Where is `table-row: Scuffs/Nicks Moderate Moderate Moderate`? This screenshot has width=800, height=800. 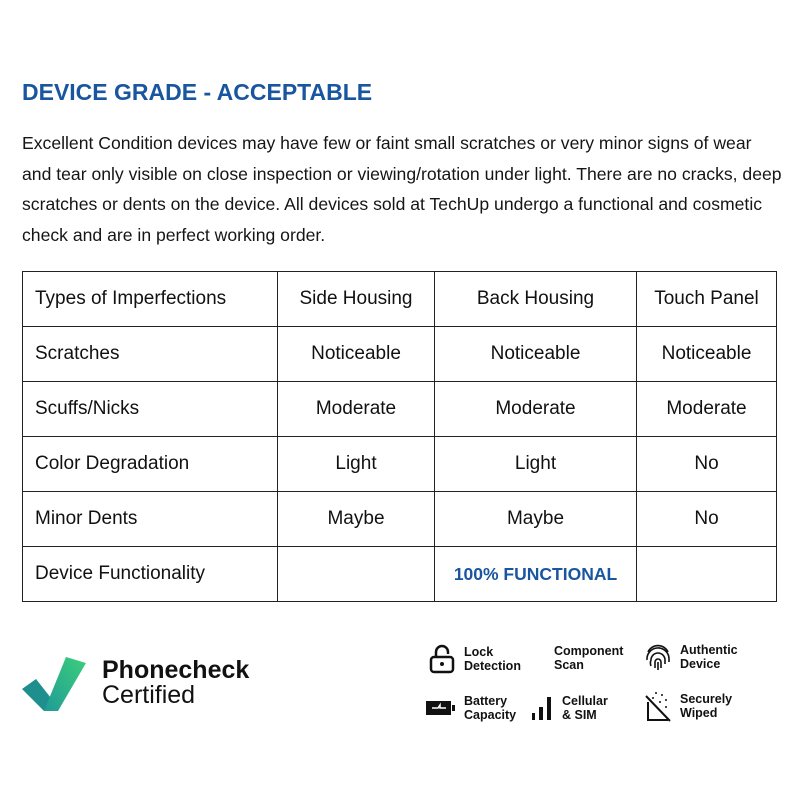 table-row: Scuffs/Nicks Moderate Moderate Moderate is located at coordinates (399, 409).